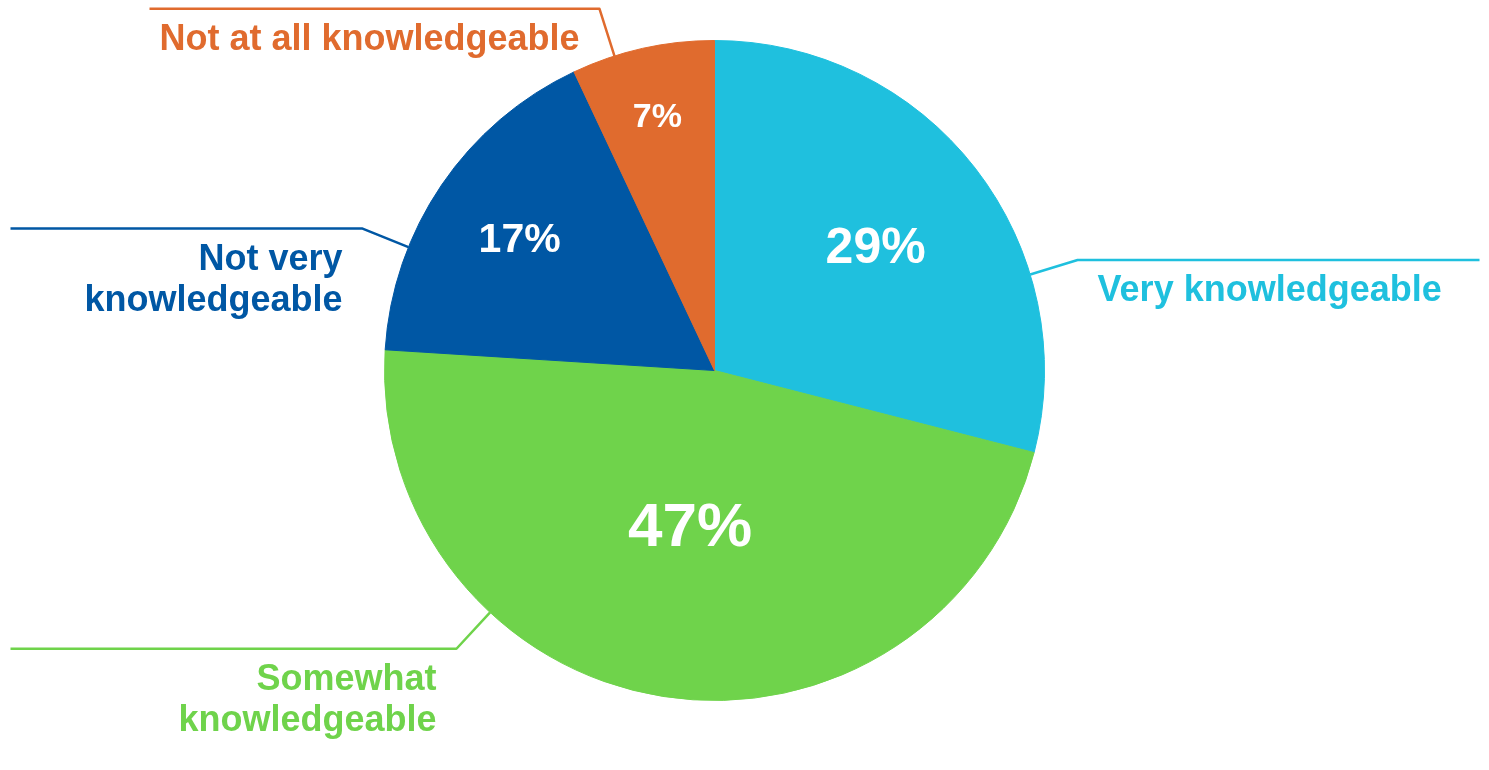  What do you see at coordinates (213, 277) in the screenshot?
I see `slice-label: Not very knowledgeable` at bounding box center [213, 277].